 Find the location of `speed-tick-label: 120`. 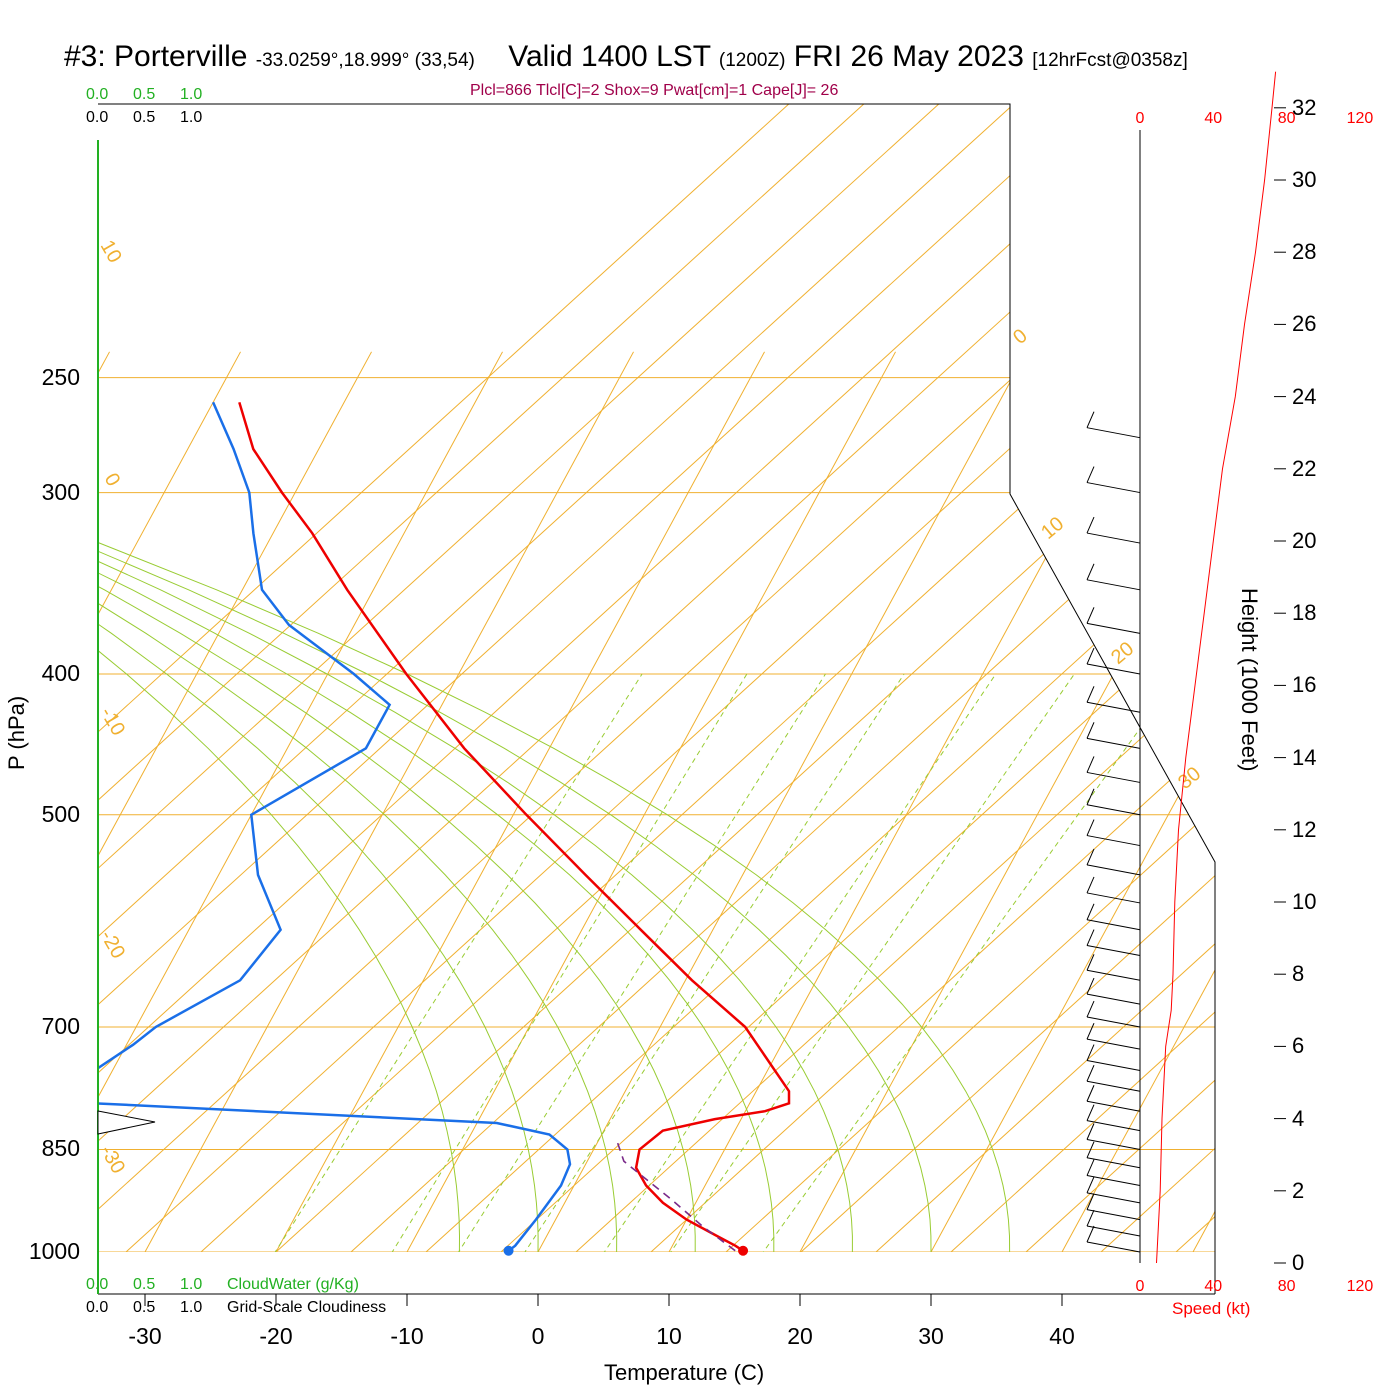

speed-tick-label: 120 is located at coordinates (1360, 118).